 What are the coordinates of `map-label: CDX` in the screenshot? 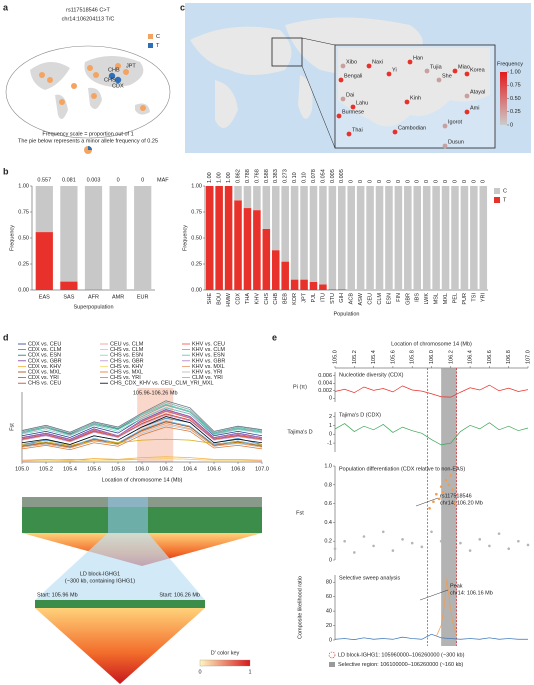 It's located at (118, 86).